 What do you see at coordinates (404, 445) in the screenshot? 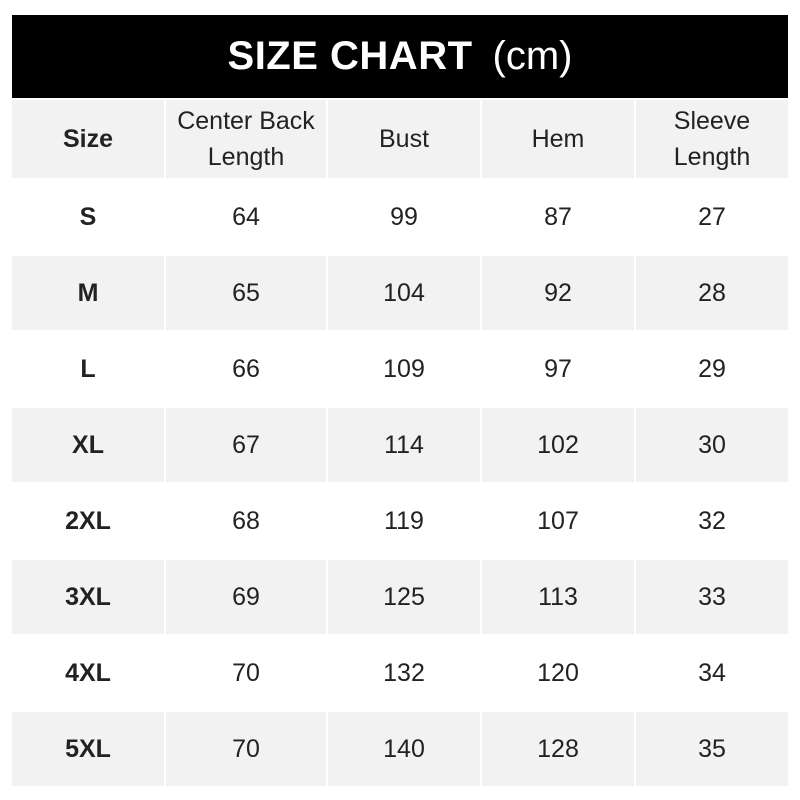
I see `measurement-cell: 114` at bounding box center [404, 445].